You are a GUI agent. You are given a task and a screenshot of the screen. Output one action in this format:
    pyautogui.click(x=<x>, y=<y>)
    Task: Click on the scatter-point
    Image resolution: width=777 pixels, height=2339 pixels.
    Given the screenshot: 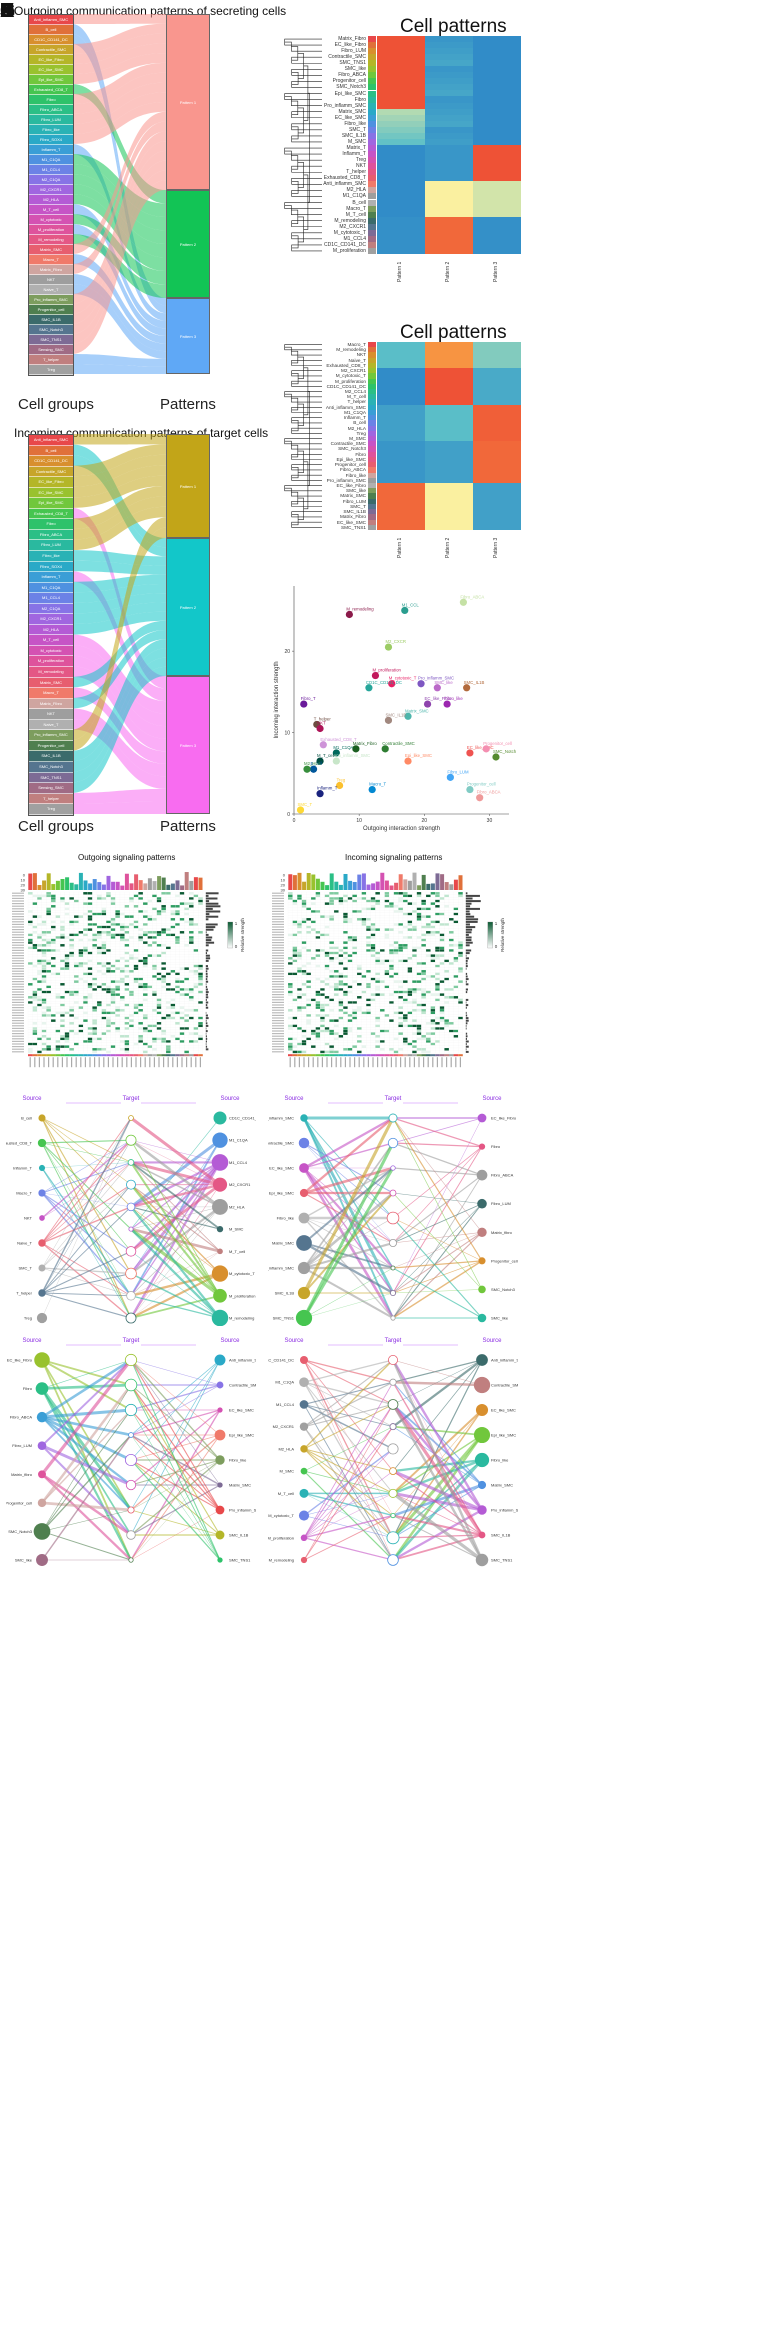 What is the action you would take?
    pyautogui.click(x=496, y=757)
    